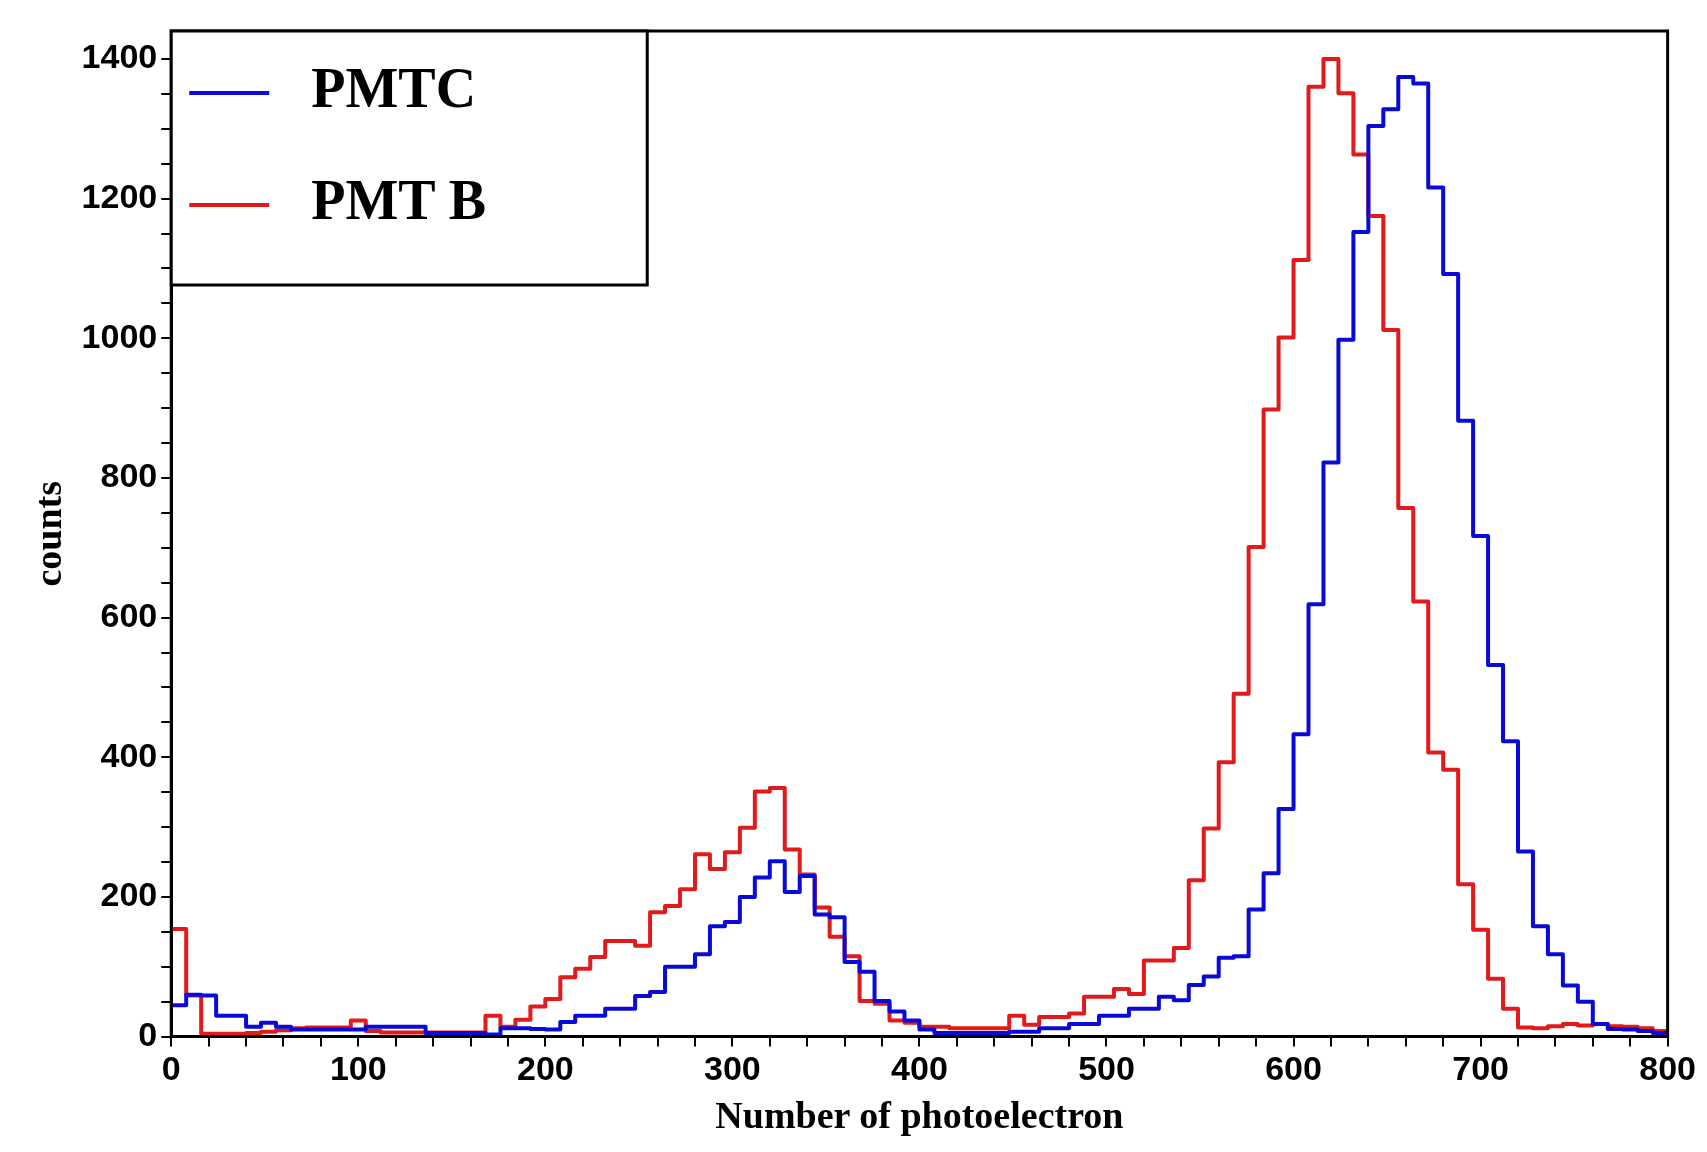 This screenshot has width=1707, height=1152. I want to click on x-tick-label: 400, so click(919, 1068).